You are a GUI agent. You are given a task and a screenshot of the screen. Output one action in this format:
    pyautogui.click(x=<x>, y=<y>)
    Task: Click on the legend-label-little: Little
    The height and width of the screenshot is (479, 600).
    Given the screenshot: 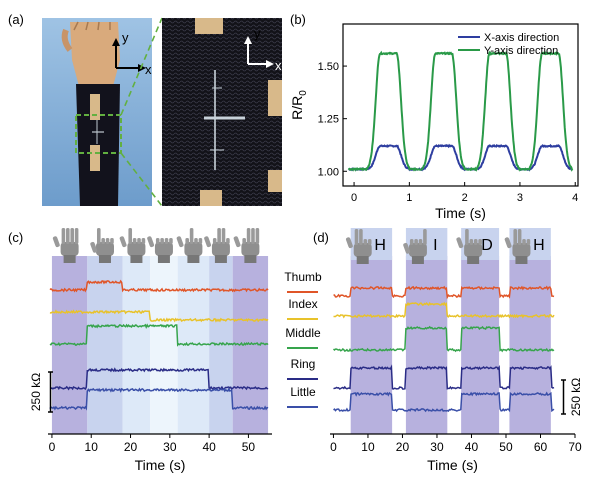 What is the action you would take?
    pyautogui.click(x=303, y=392)
    